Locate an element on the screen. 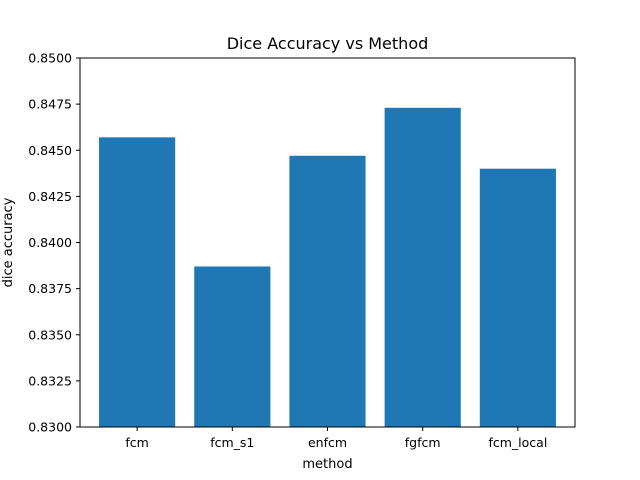  bar-fgfcm is located at coordinates (422, 267).